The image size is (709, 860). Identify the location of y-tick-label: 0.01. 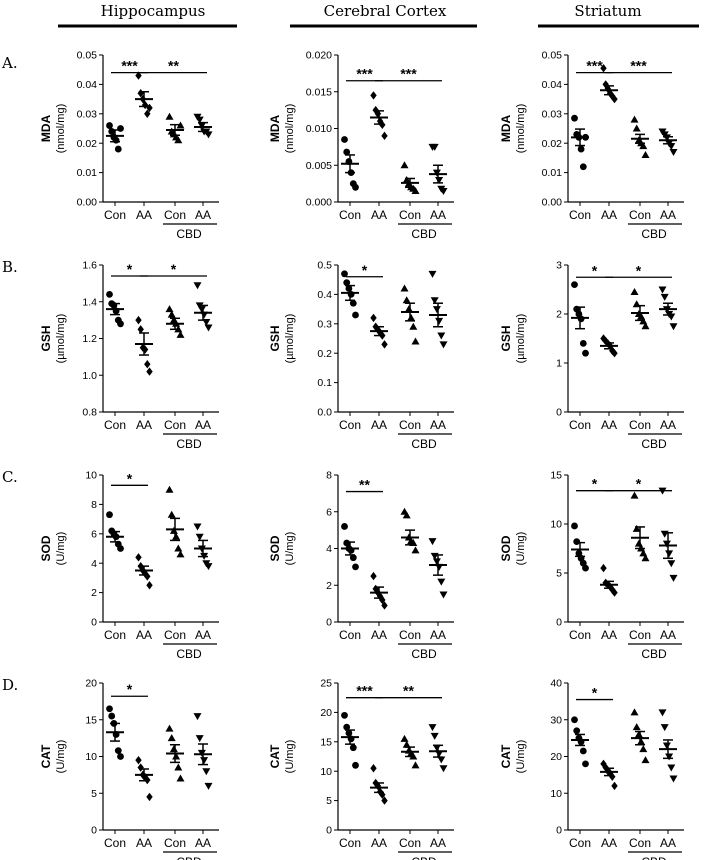
(552, 173).